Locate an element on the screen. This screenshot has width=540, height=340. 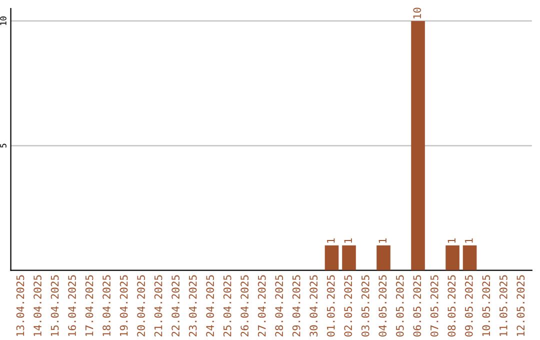
x-tick-label: 19.04.2025 is located at coordinates (124, 305).